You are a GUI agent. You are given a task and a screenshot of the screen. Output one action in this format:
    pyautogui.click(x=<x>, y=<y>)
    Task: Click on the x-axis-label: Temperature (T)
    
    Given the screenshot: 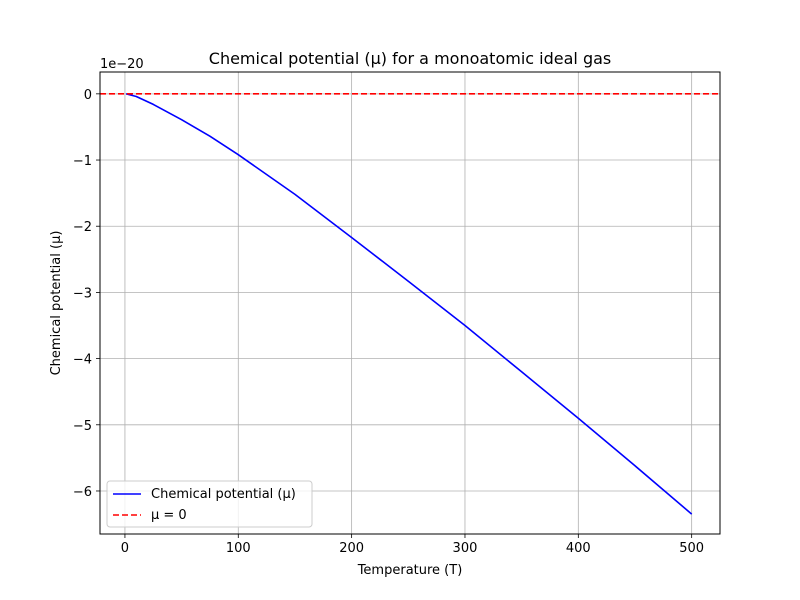 What is the action you would take?
    pyautogui.click(x=410, y=570)
    